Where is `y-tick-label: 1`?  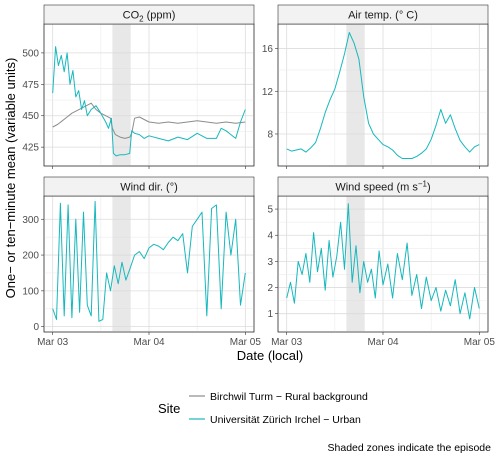 y-tick-label: 1 is located at coordinates (270, 314).